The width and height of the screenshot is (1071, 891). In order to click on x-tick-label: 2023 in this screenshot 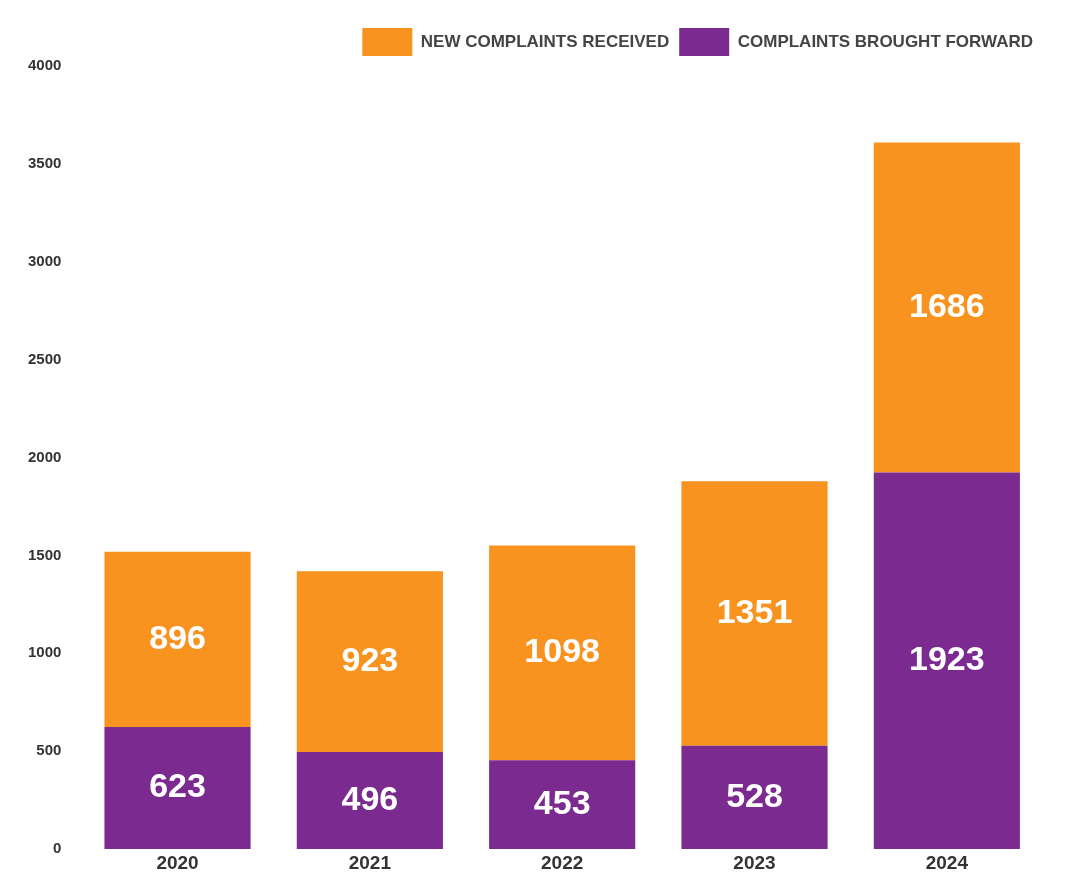, I will do `click(754, 862)`.